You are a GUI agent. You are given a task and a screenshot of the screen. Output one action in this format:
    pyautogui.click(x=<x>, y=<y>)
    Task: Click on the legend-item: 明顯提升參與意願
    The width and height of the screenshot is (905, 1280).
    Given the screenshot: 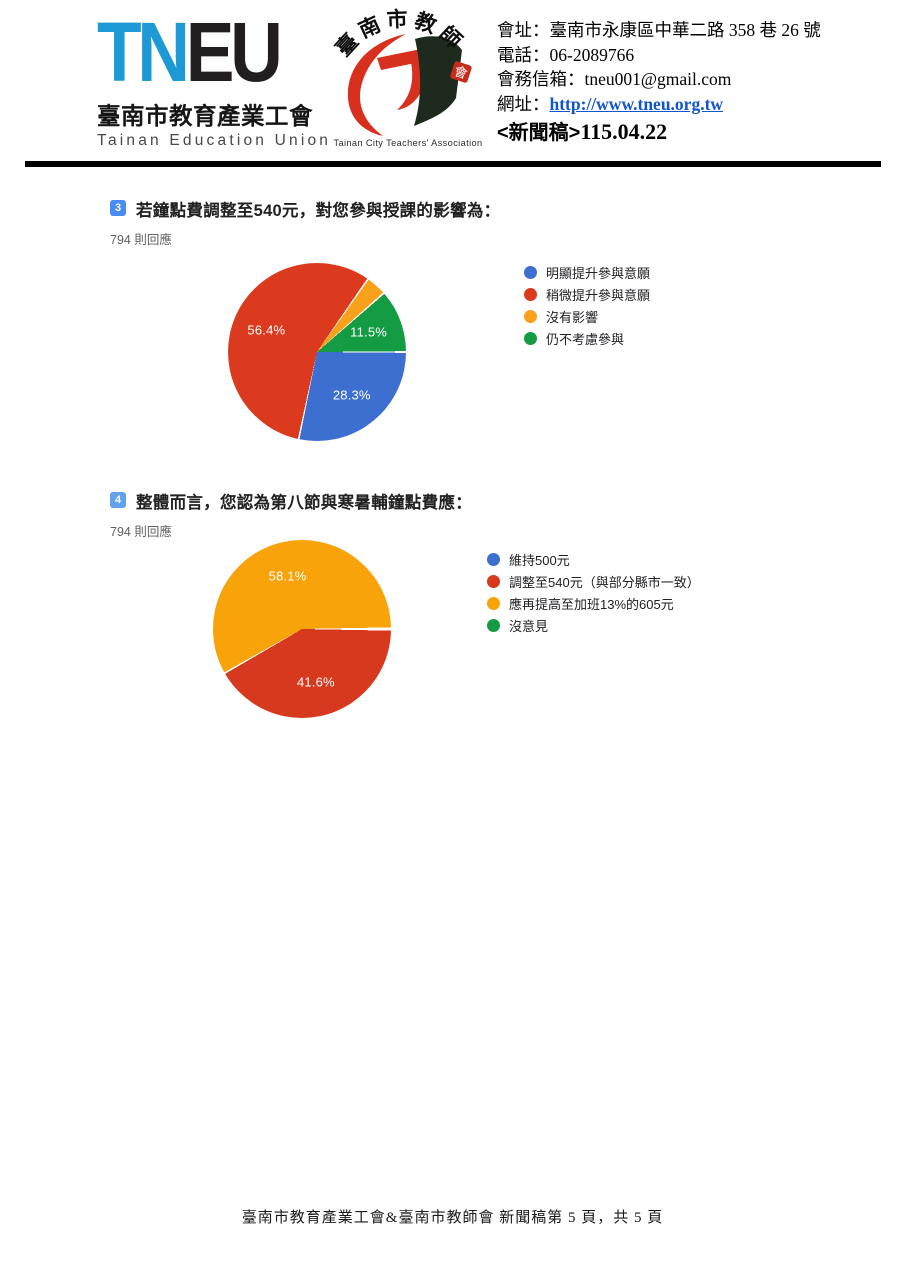 What is the action you would take?
    pyautogui.click(x=587, y=272)
    